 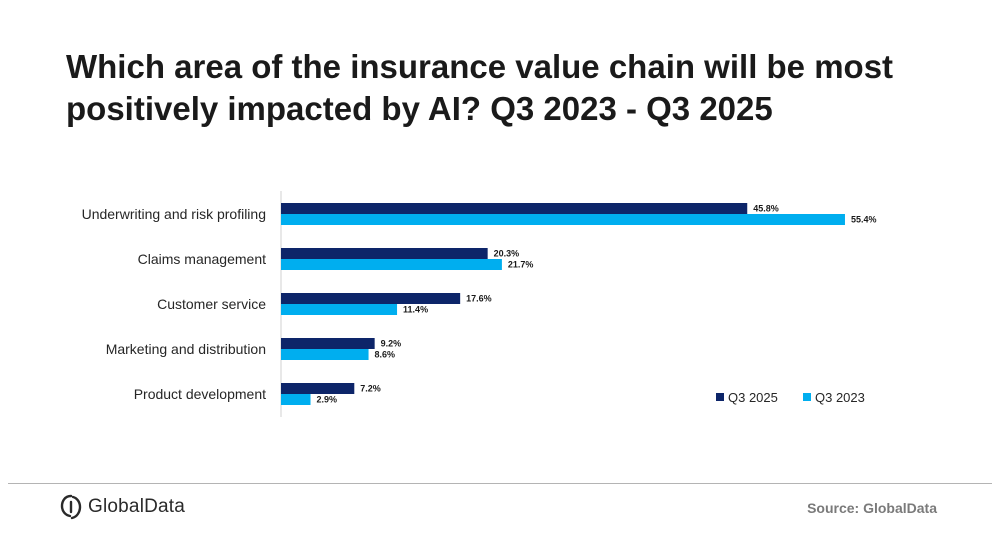 I want to click on data-label: 21.7%, so click(x=521, y=265).